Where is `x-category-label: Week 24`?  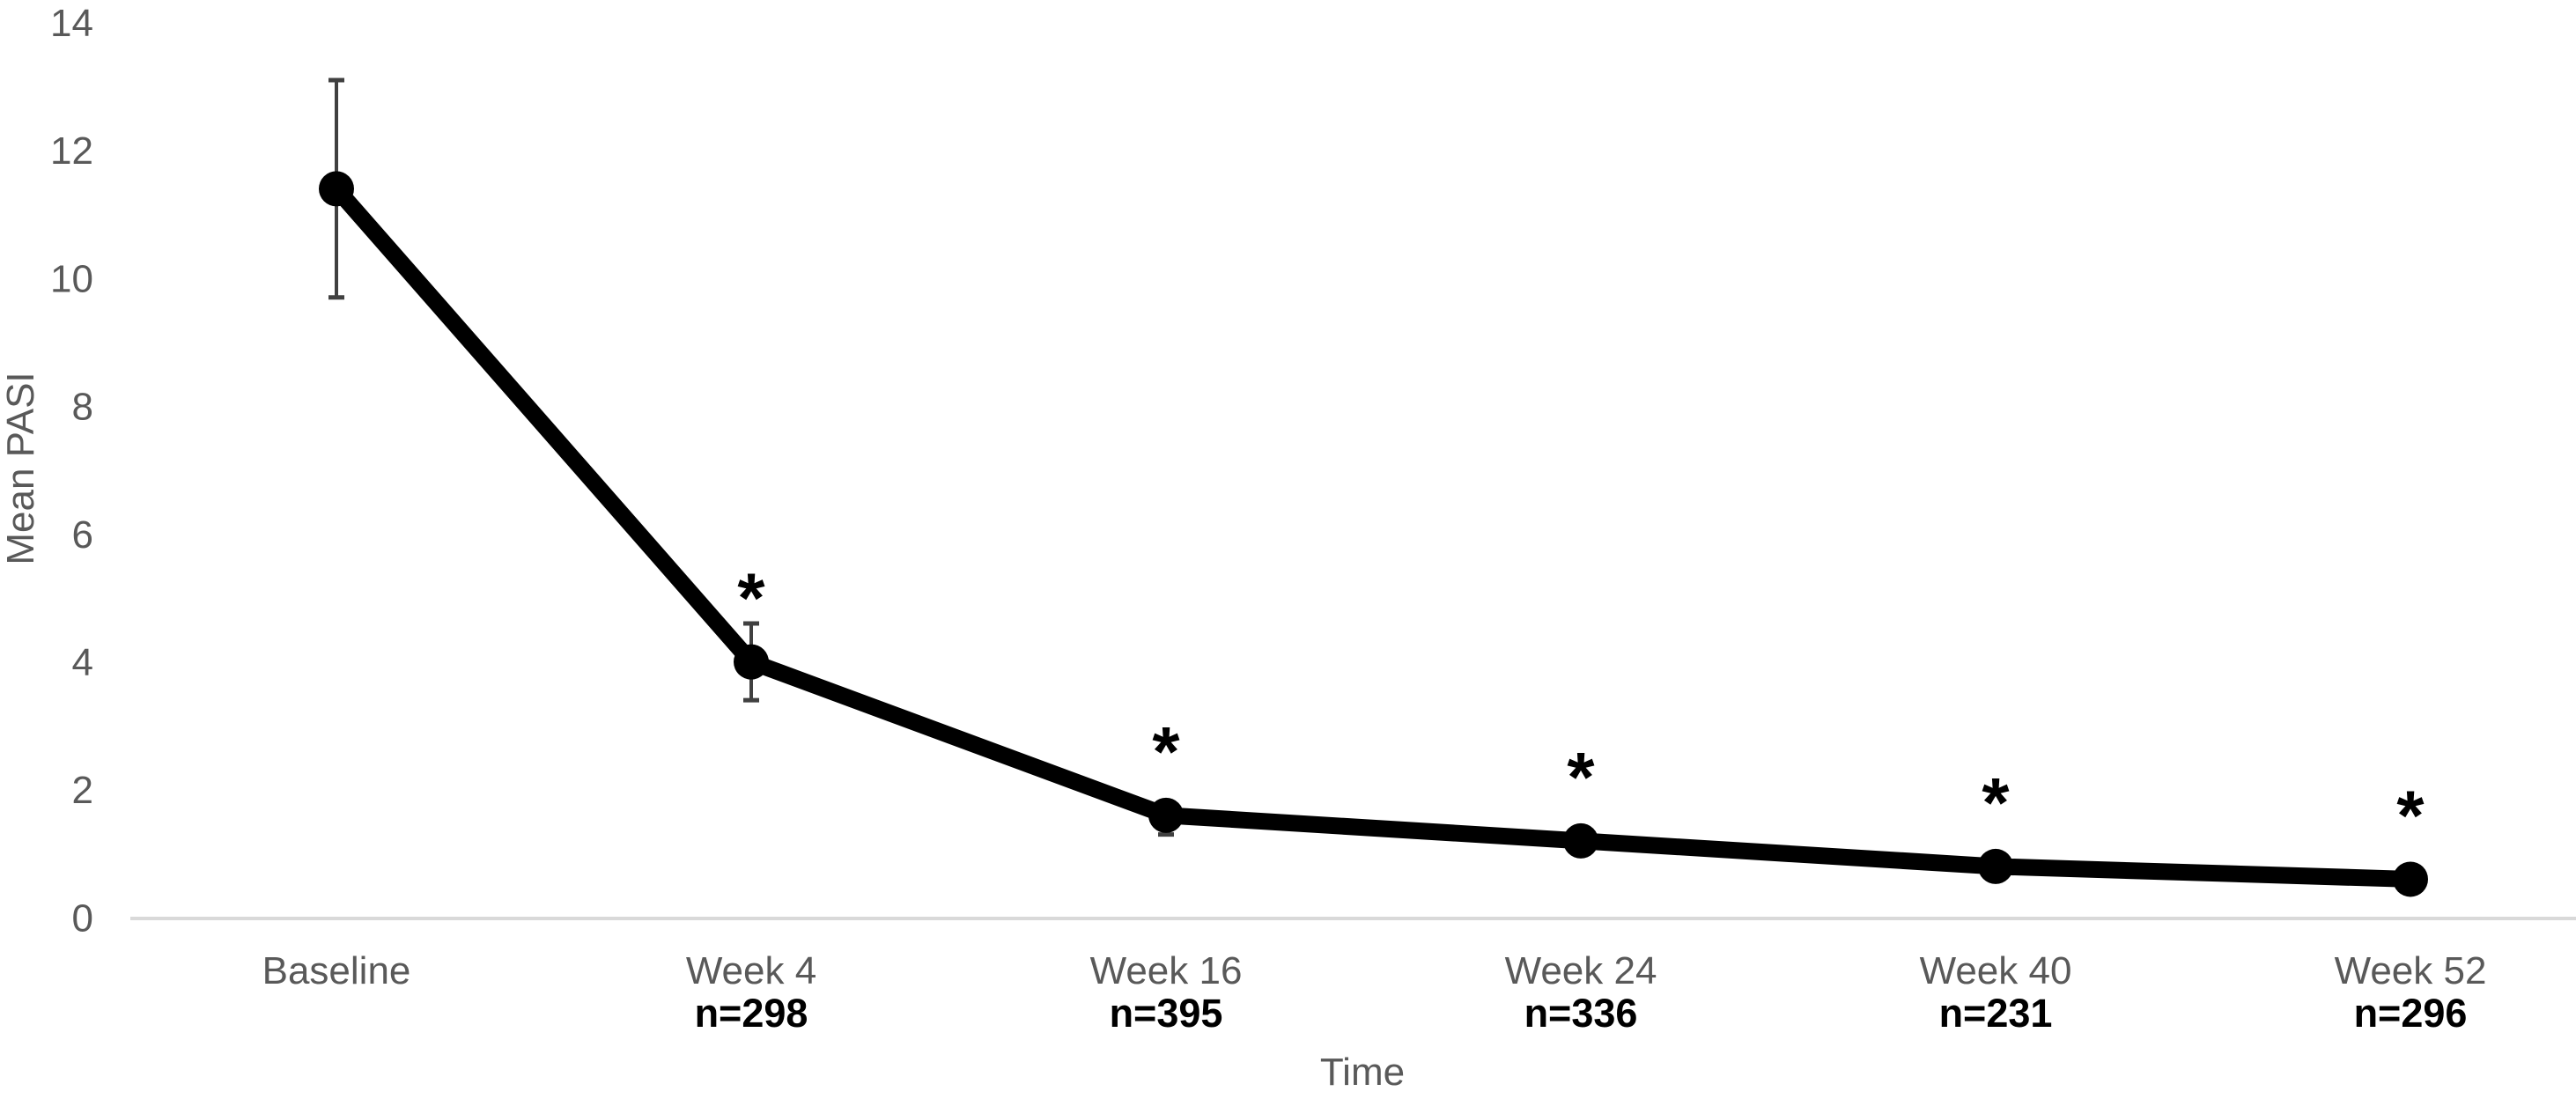 x-category-label: Week 24 is located at coordinates (1581, 970).